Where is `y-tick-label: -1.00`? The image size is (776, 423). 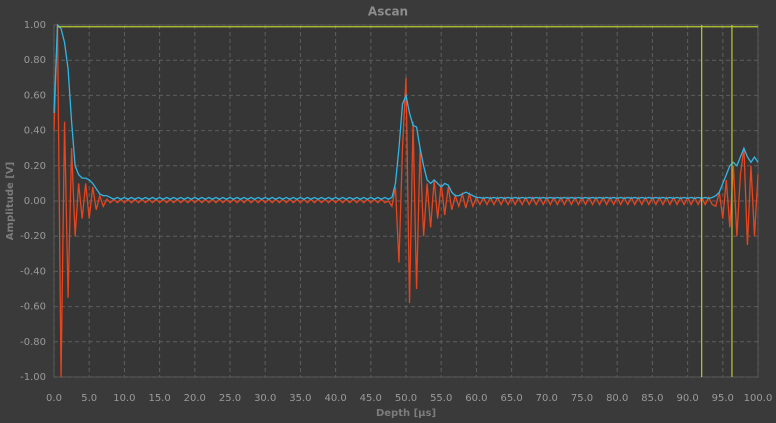
y-tick-label: -1.00 is located at coordinates (33, 377).